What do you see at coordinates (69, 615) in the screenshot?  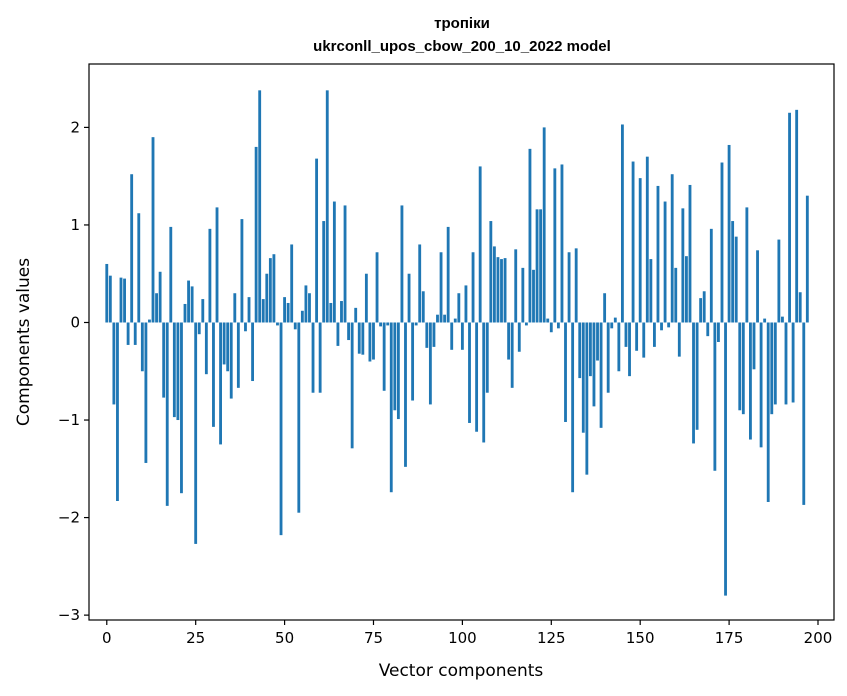 I see `y-tick-label: −3` at bounding box center [69, 615].